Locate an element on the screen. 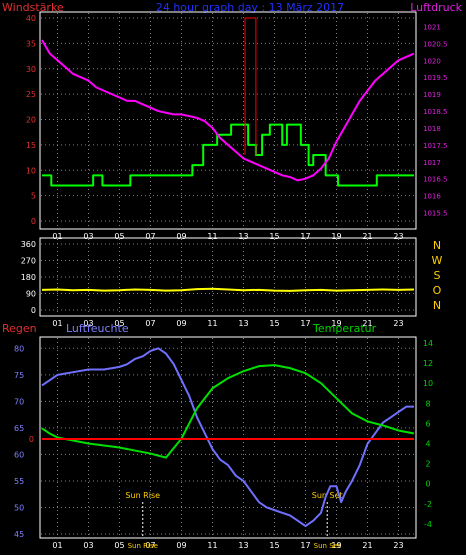  right-tick-label: 1016.5 is located at coordinates (435, 180).